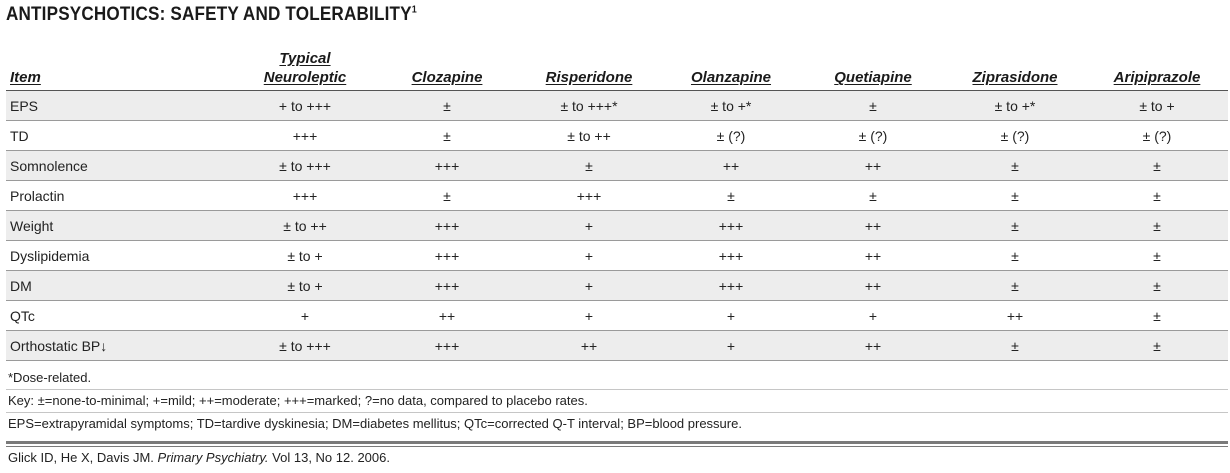 The height and width of the screenshot is (473, 1230). I want to click on header-aripiprazole: Aripiprazole, so click(1157, 64).